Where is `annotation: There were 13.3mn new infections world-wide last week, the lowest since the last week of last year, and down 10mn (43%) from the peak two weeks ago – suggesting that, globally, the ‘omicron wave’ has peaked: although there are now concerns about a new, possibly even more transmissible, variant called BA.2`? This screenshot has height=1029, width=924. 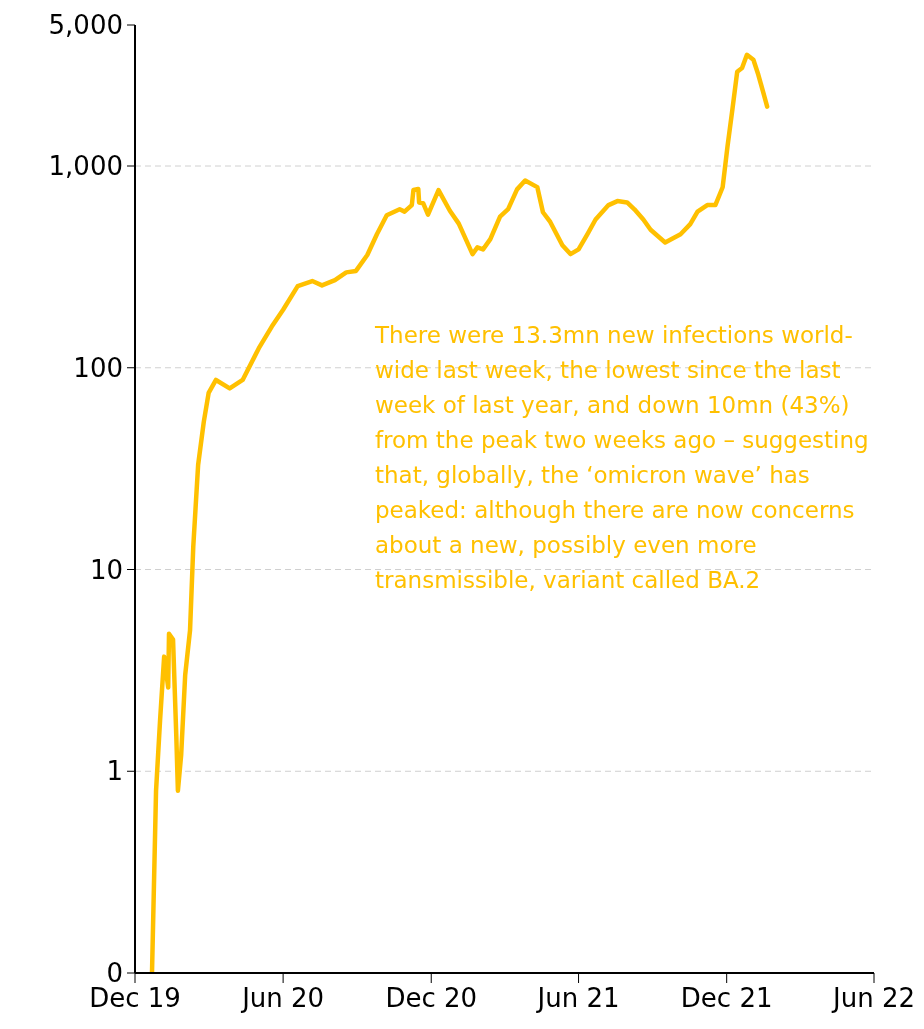
annotation: There were 13.3mn new infections world-wide last week, the lowest since the last week of last year, and down 10mn (43%) from the peak two weeks ago – suggesting that, globally, the ‘omicron wave’ has peaked: although there are now concerns about a new, possibly even more transmissible, variant called BA.2 is located at coordinates (622, 458).